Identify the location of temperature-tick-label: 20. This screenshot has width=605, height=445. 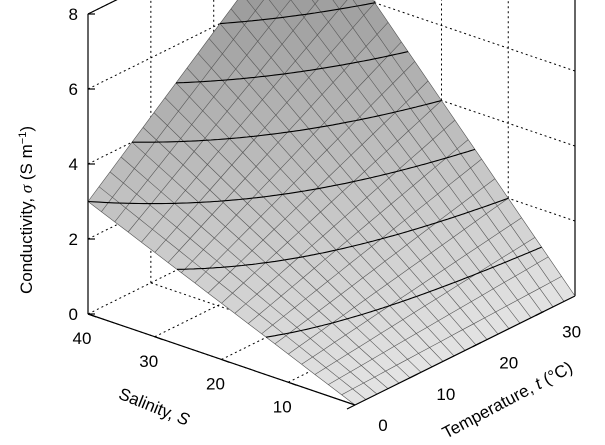
(508, 363).